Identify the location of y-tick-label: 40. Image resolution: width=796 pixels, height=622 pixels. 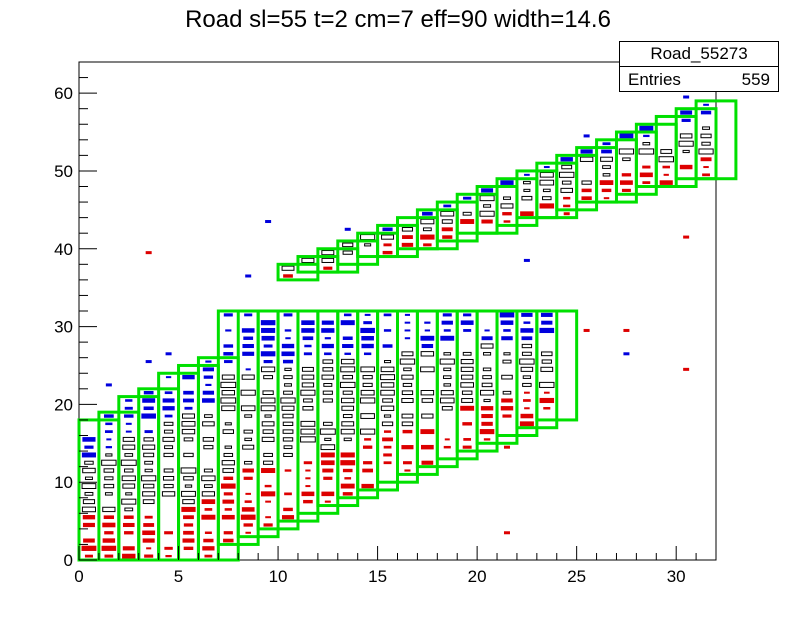
(63, 249).